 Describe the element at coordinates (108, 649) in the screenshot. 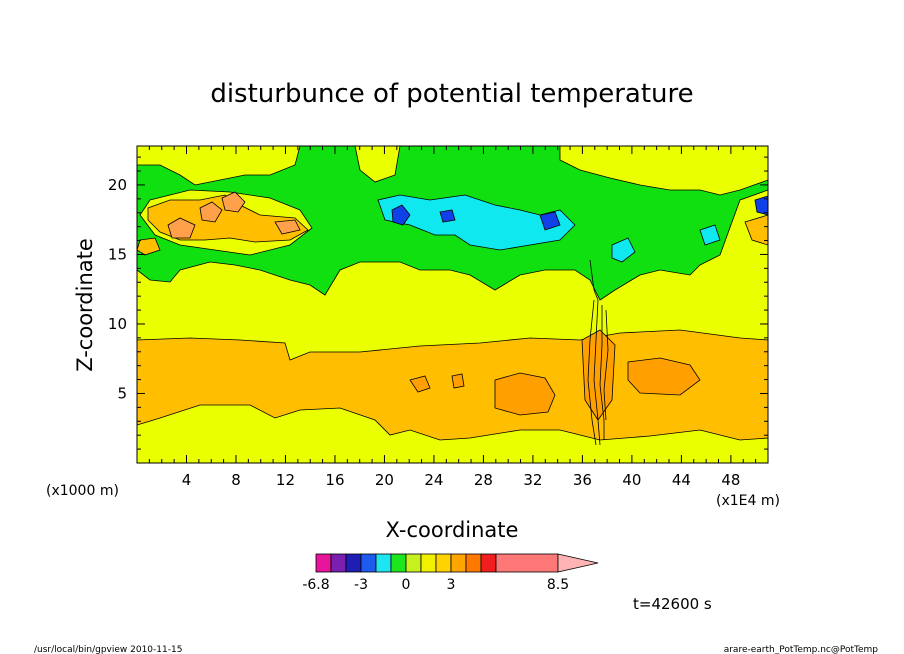

I see `footer-left: /usr/local/bin/gpview 2010-11-15` at that location.